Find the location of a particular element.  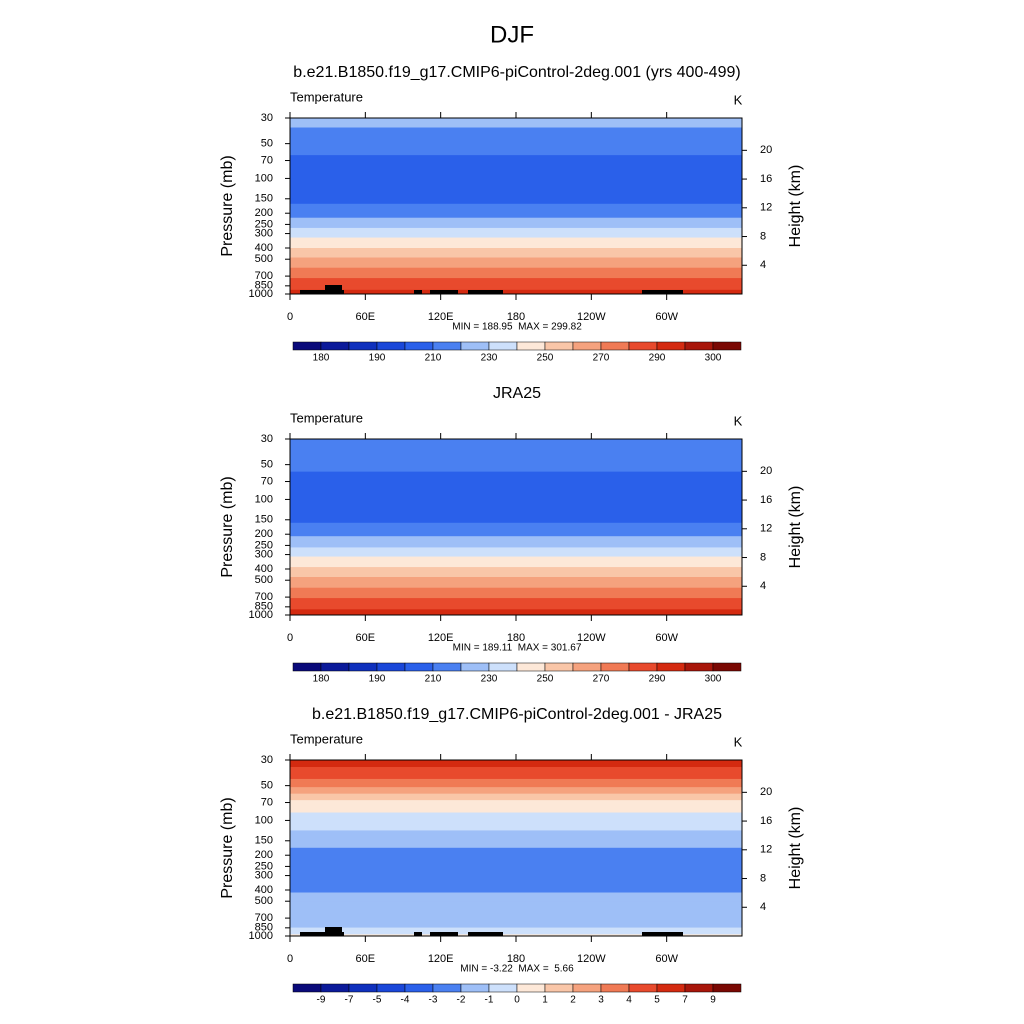

x-tick-label: 180 is located at coordinates (516, 317).